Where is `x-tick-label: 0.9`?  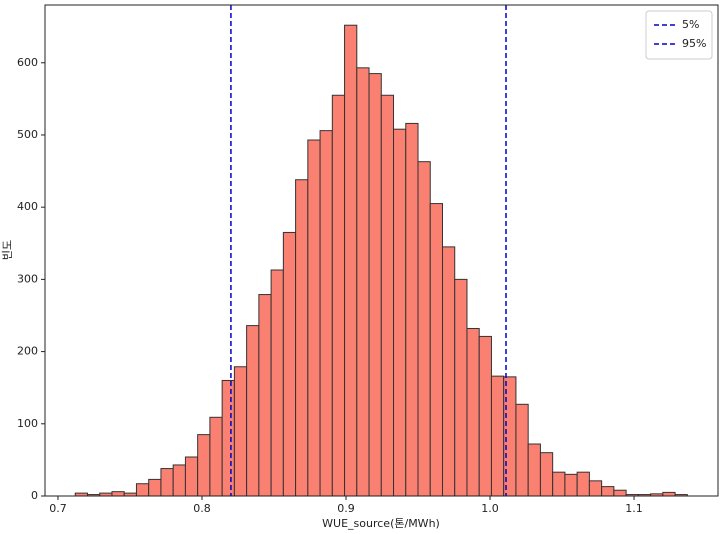 x-tick-label: 0.9 is located at coordinates (346, 508).